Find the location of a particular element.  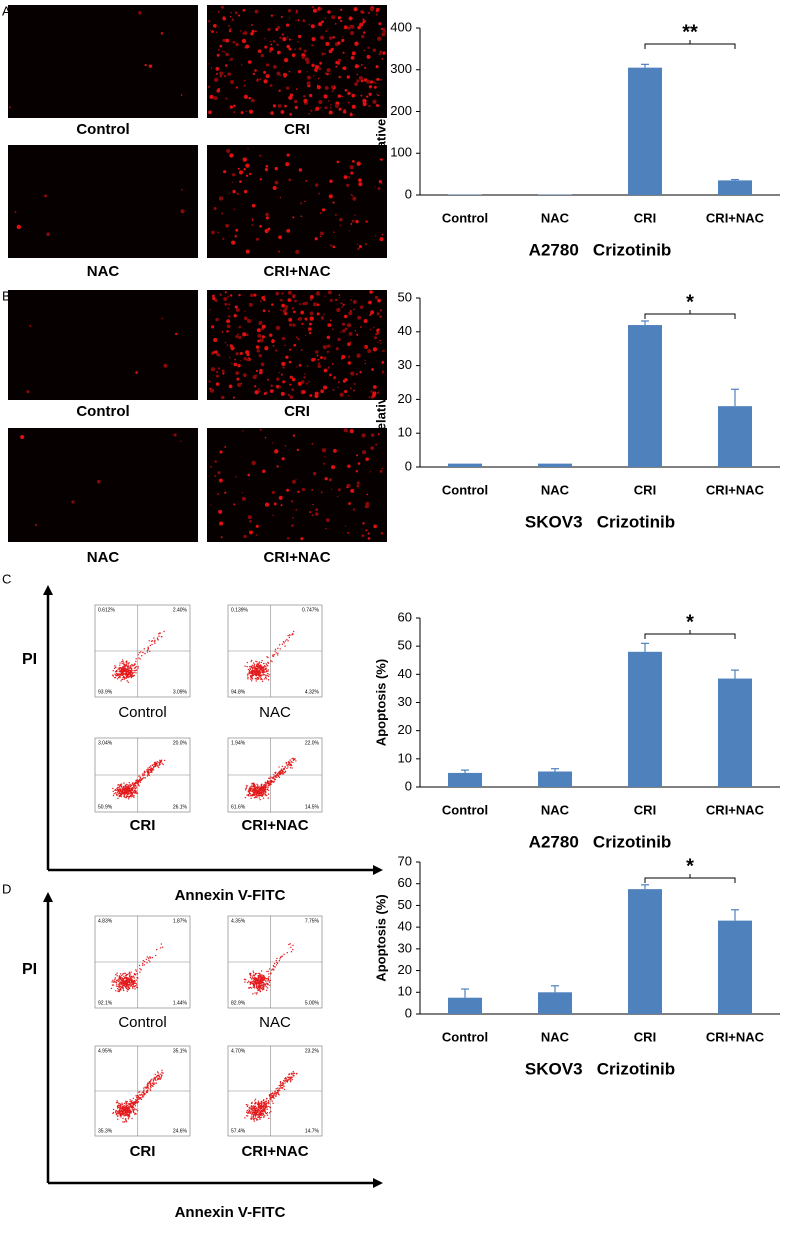

x-tick-label: Control is located at coordinates (465, 489).